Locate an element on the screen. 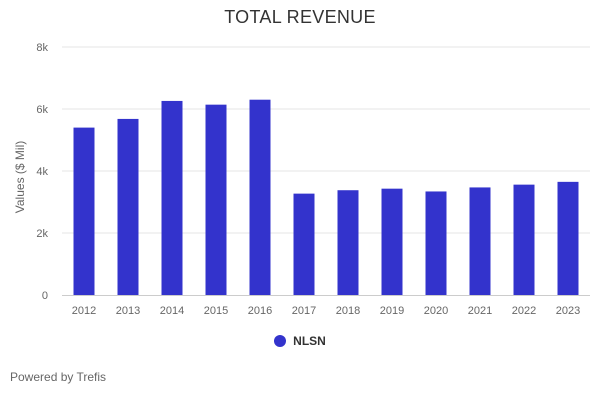  bar-2021 is located at coordinates (480, 241).